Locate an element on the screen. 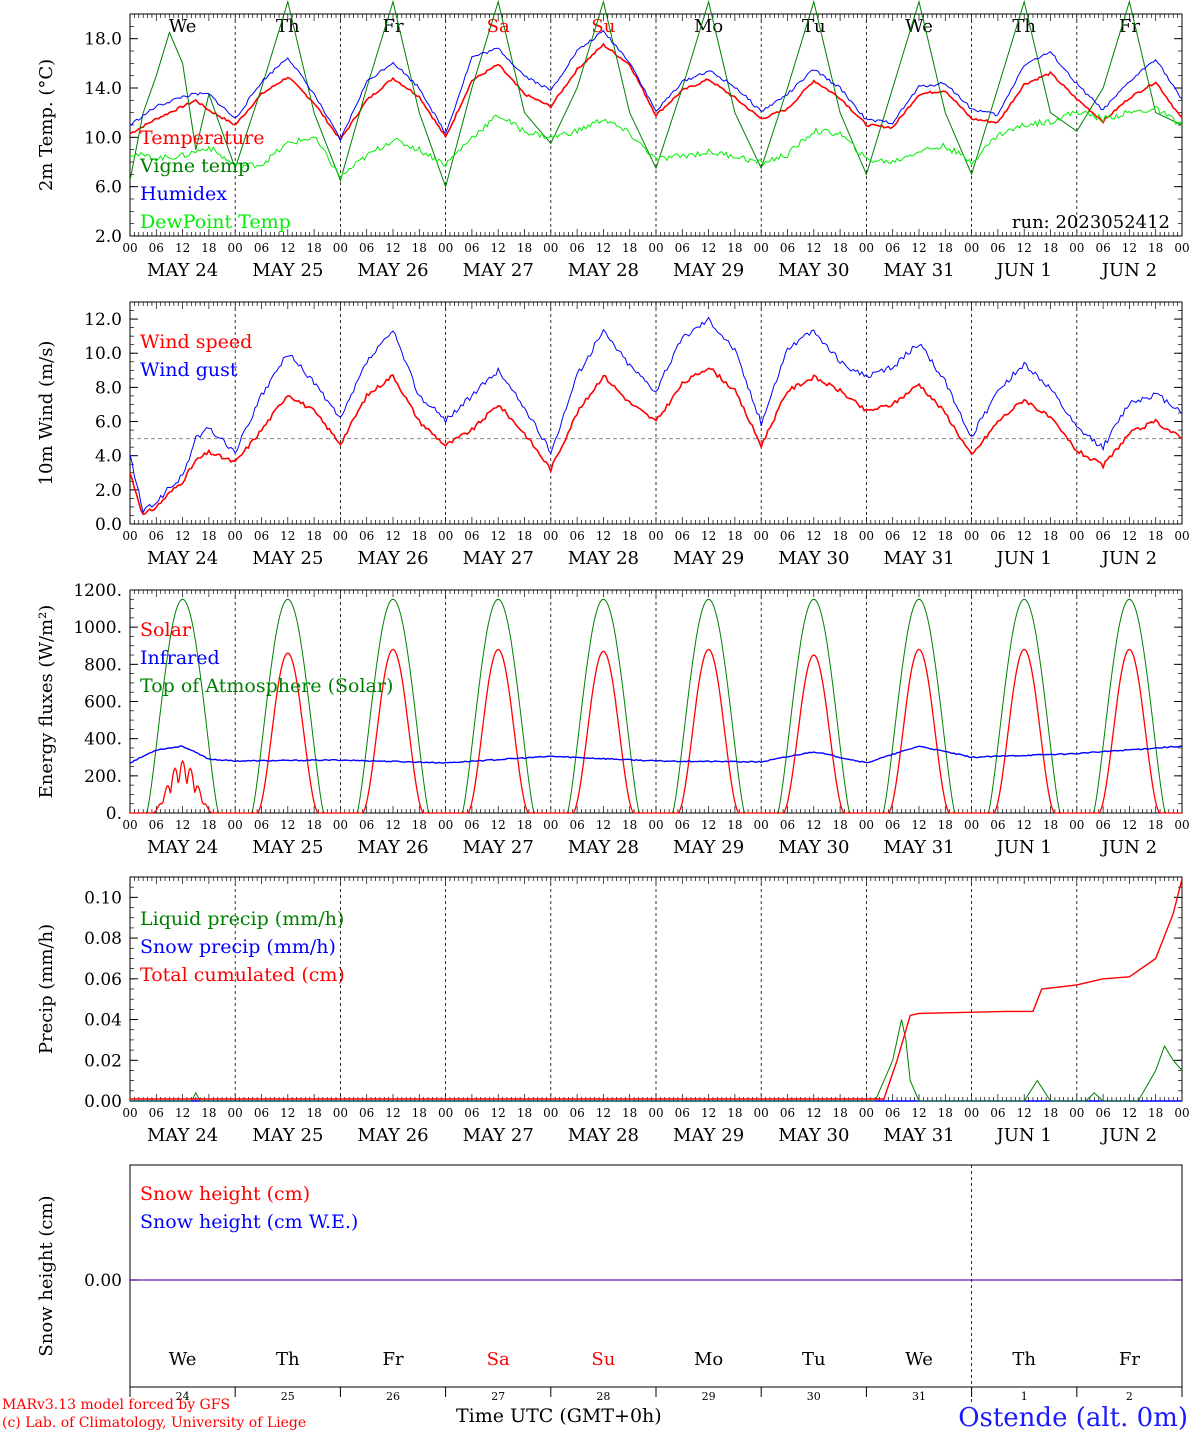  y-tick-label: 10.0 is located at coordinates (103, 354).